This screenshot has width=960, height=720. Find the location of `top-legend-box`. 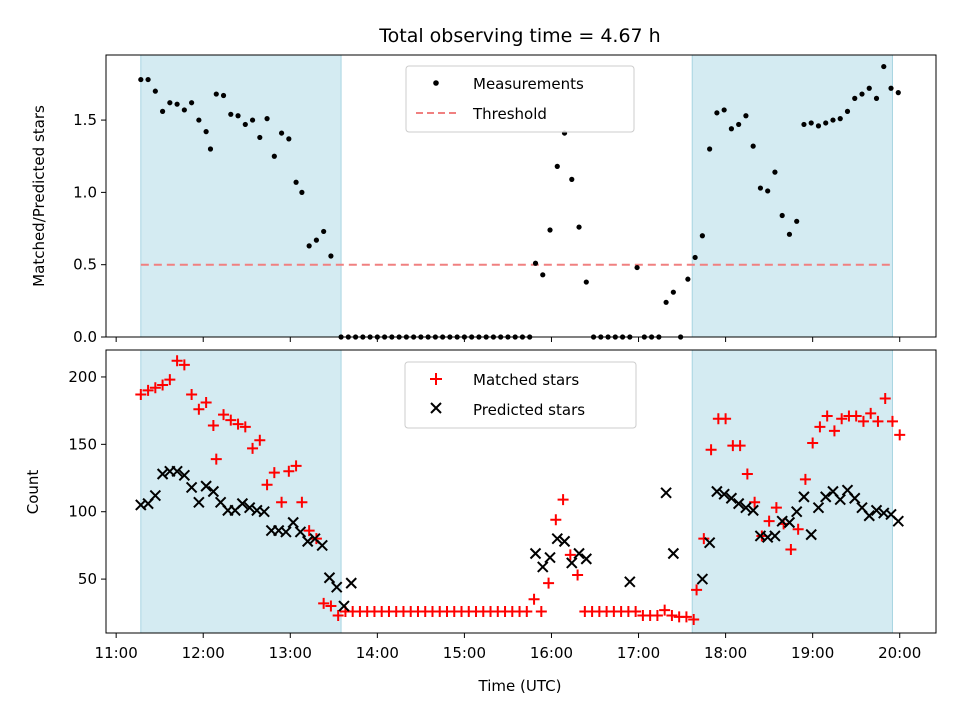

top-legend-box is located at coordinates (520, 99).